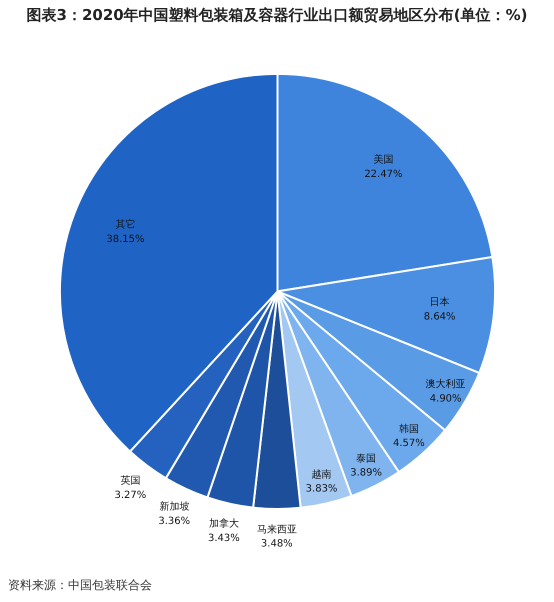  I want to click on slice-label: 美国, so click(383, 160).